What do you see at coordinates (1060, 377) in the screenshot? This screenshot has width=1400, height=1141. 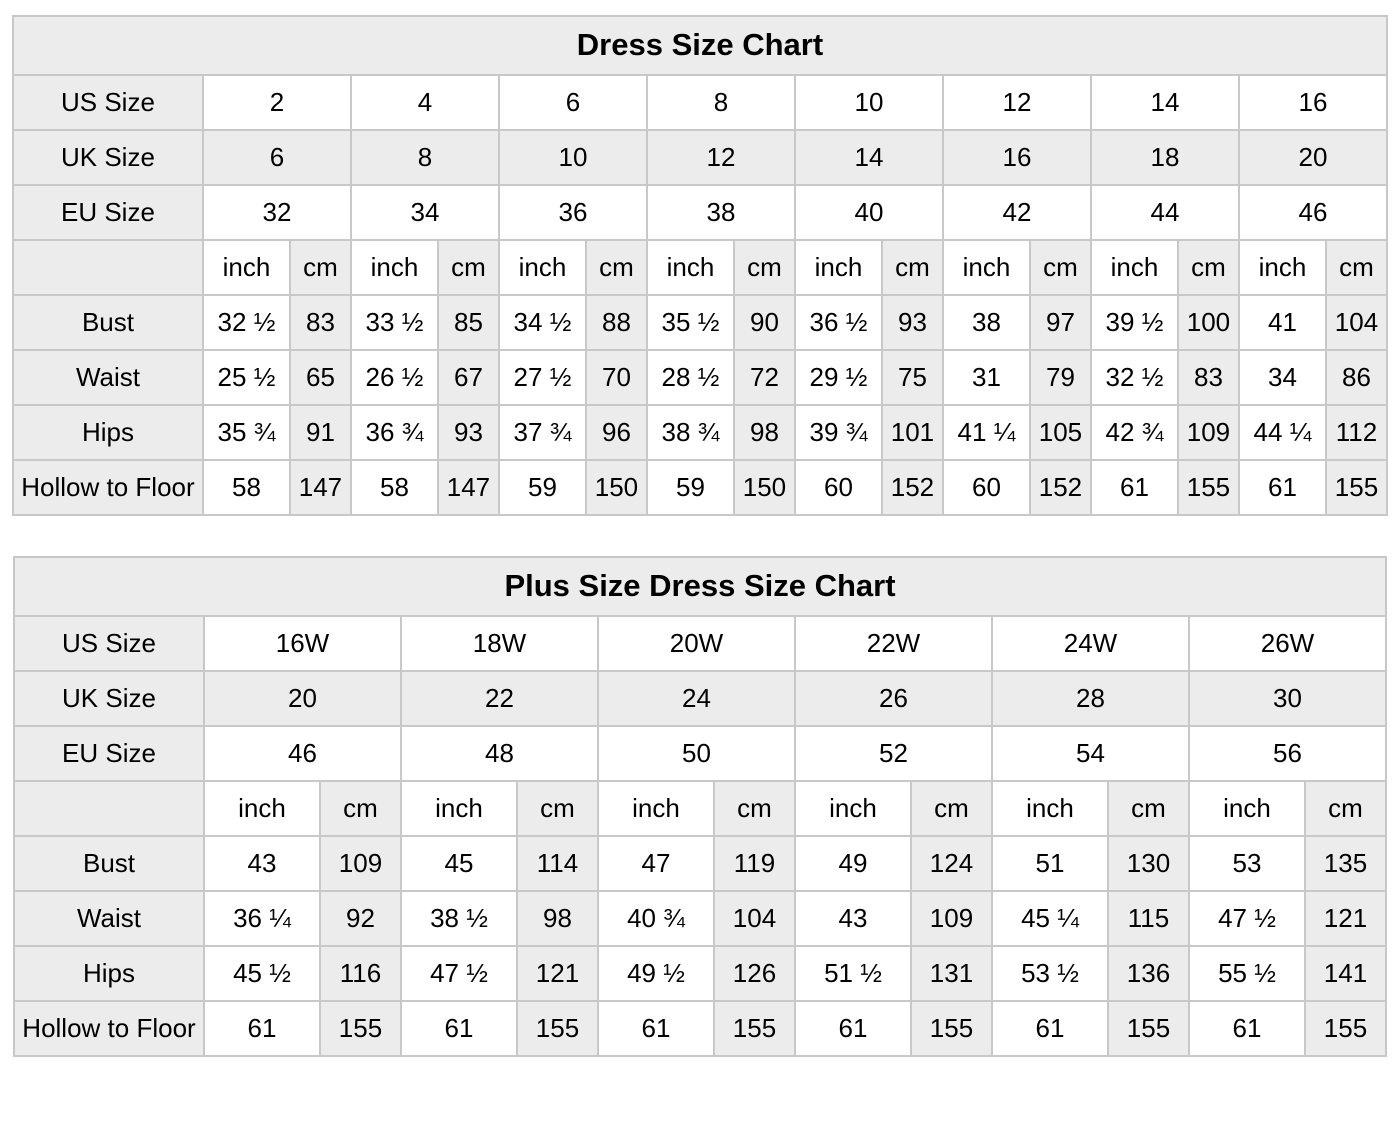 I see `measure-cm-cell: 79` at bounding box center [1060, 377].